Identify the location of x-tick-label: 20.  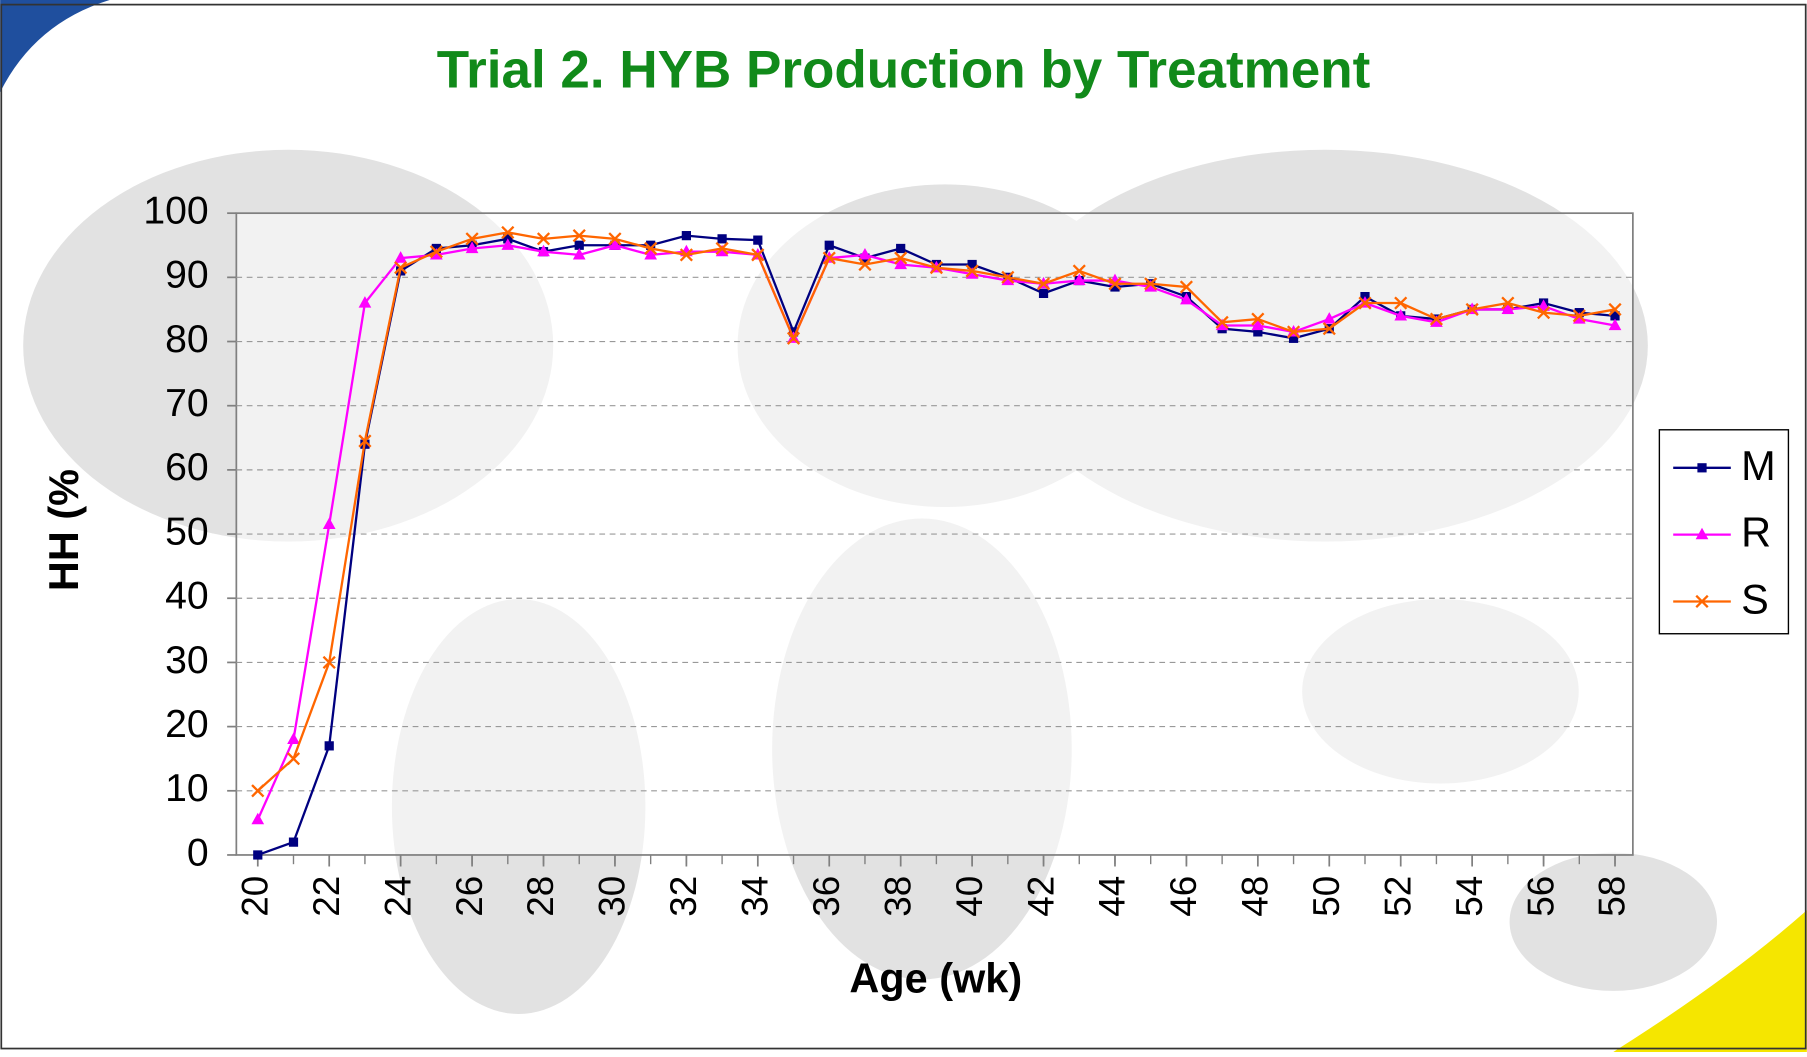
(255, 896).